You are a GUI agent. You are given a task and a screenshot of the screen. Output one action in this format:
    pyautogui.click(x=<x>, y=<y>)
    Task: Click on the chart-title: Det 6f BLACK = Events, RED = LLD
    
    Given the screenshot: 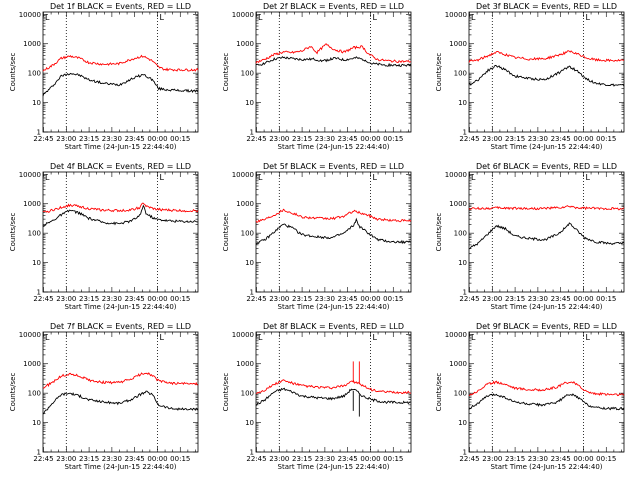 What is the action you would take?
    pyautogui.click(x=546, y=166)
    